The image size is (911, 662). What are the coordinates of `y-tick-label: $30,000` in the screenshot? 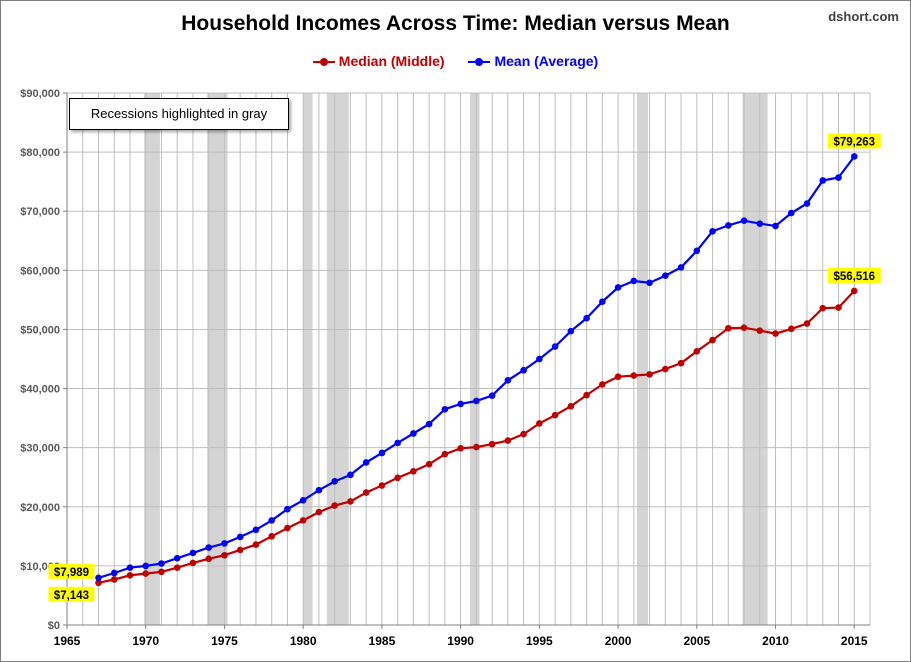 It's located at (40, 449).